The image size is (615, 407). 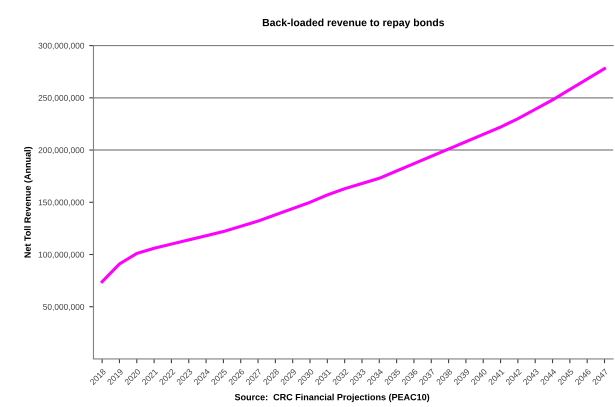 What do you see at coordinates (353, 23) in the screenshot?
I see `chart-title: Back-loaded revenue to repay bonds` at bounding box center [353, 23].